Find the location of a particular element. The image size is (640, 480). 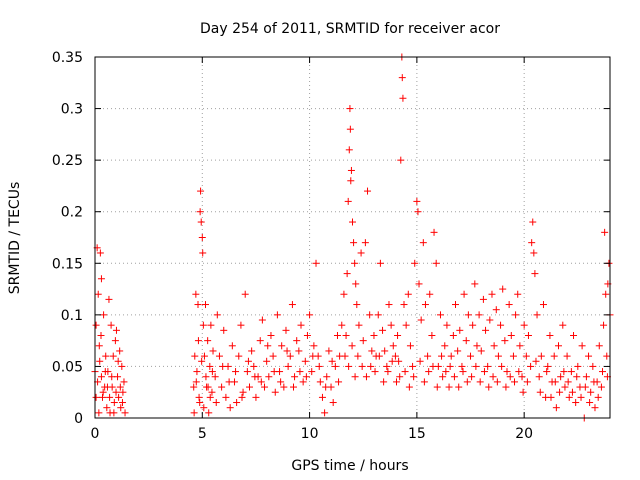

y-tick-label: 0.35 is located at coordinates (67, 58).